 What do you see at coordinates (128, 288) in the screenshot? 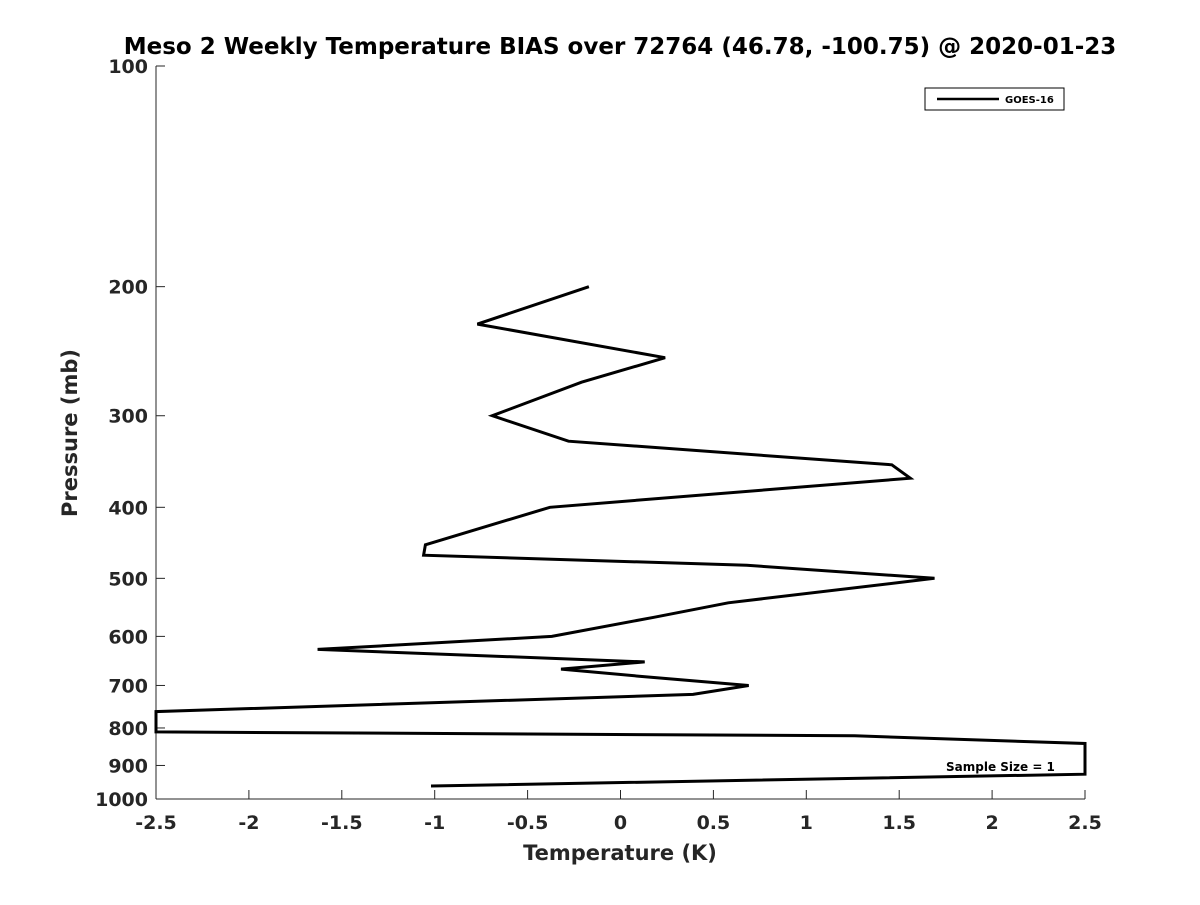
I see `y-tick-label-1: 200` at bounding box center [128, 288].